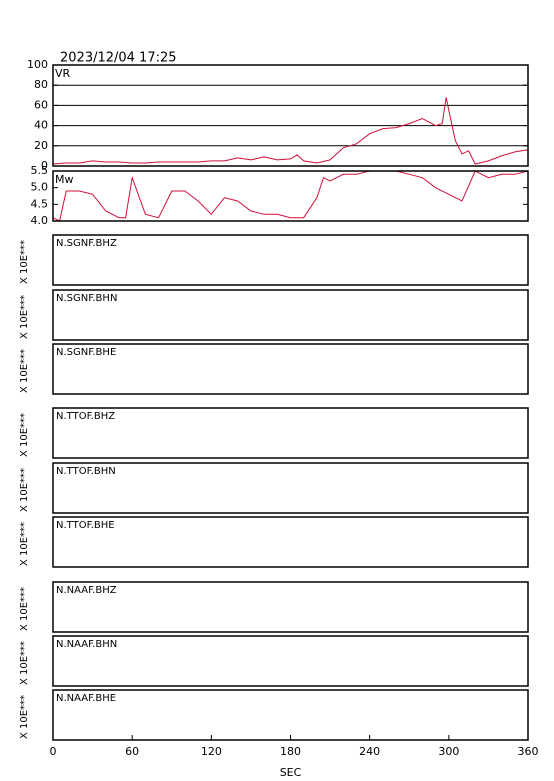  Describe the element at coordinates (86, 298) in the screenshot. I see `channel-label: N.SGNF.BHN` at that location.